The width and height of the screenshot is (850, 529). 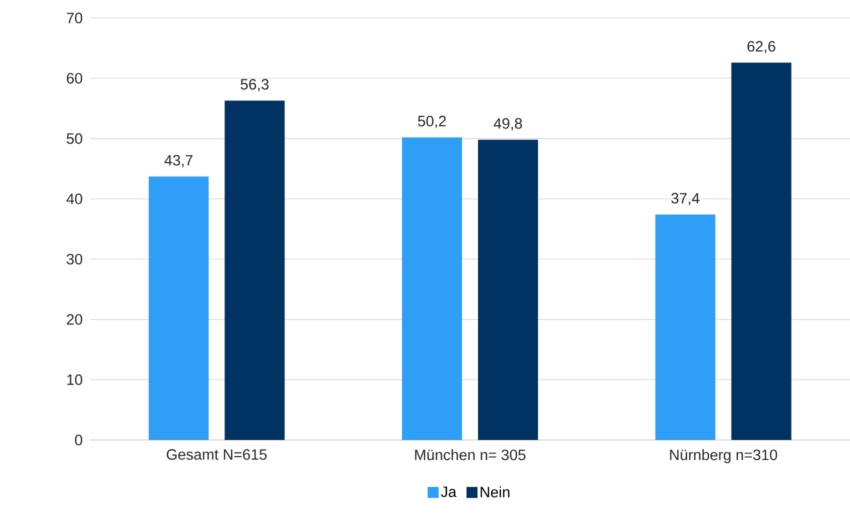 I want to click on y-tick-label: 40, so click(x=74, y=199).